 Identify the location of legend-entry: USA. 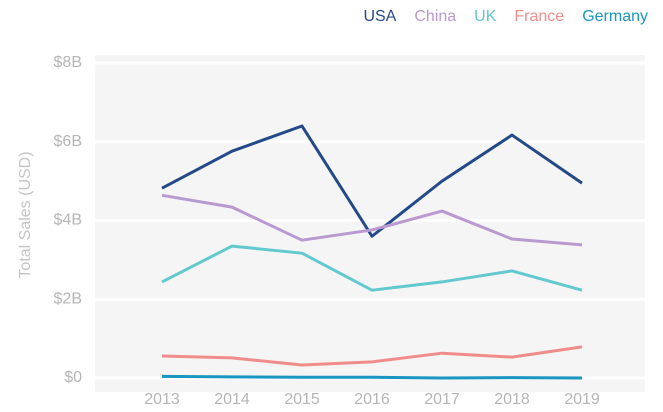
(379, 16).